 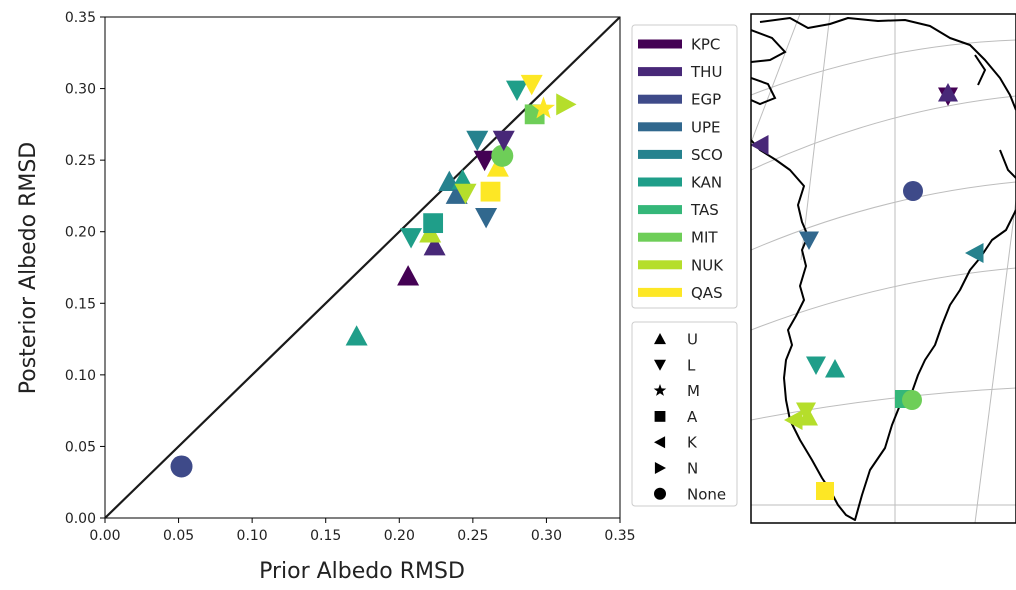 What do you see at coordinates (660, 442) in the screenshot?
I see `legend-marker-triangle-left` at bounding box center [660, 442].